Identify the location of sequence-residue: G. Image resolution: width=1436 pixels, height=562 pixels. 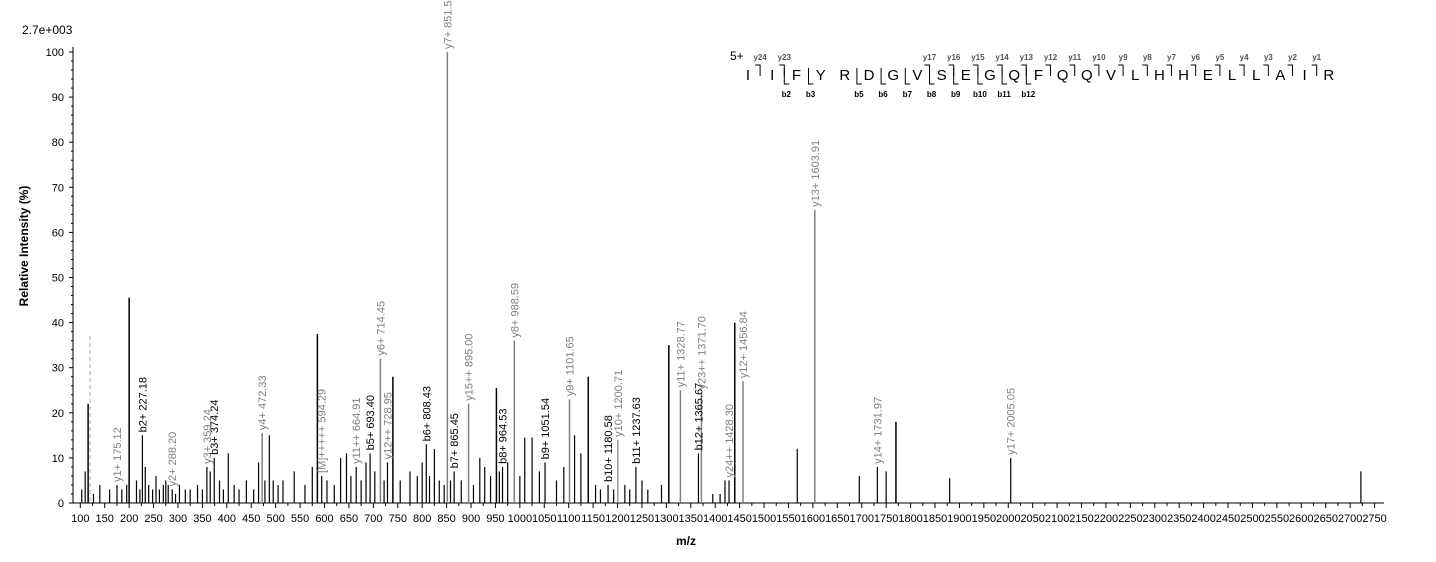
(893, 75).